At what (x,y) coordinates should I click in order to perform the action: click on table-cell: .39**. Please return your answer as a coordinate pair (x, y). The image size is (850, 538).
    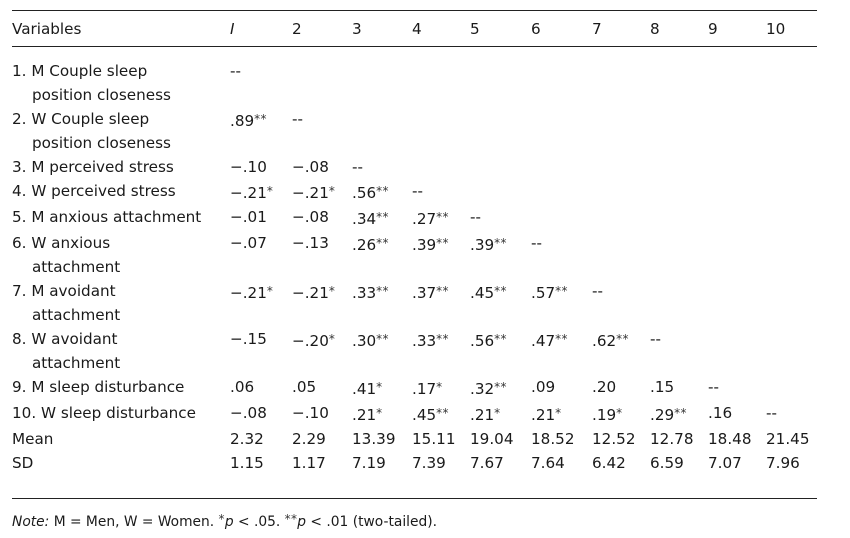
    Looking at the image, I should click on (441, 255).